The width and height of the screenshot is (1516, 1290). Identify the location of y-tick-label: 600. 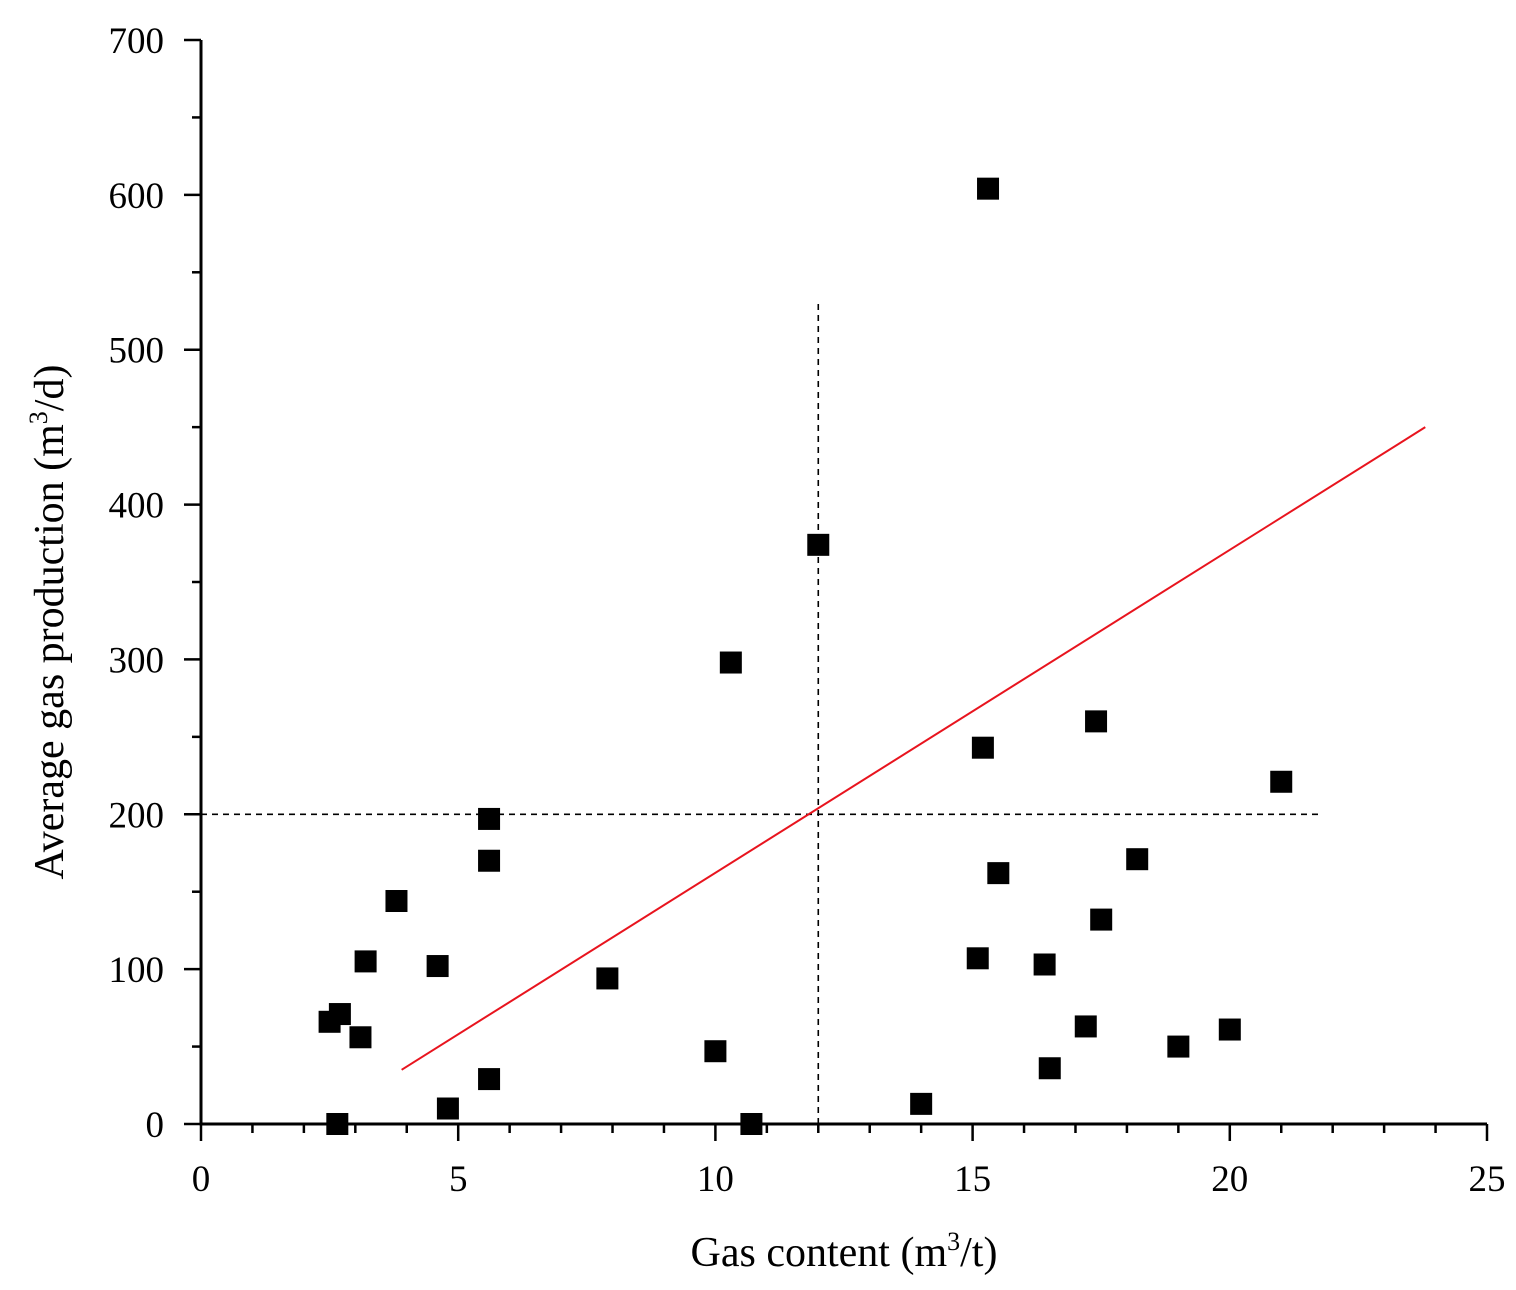
(137, 196).